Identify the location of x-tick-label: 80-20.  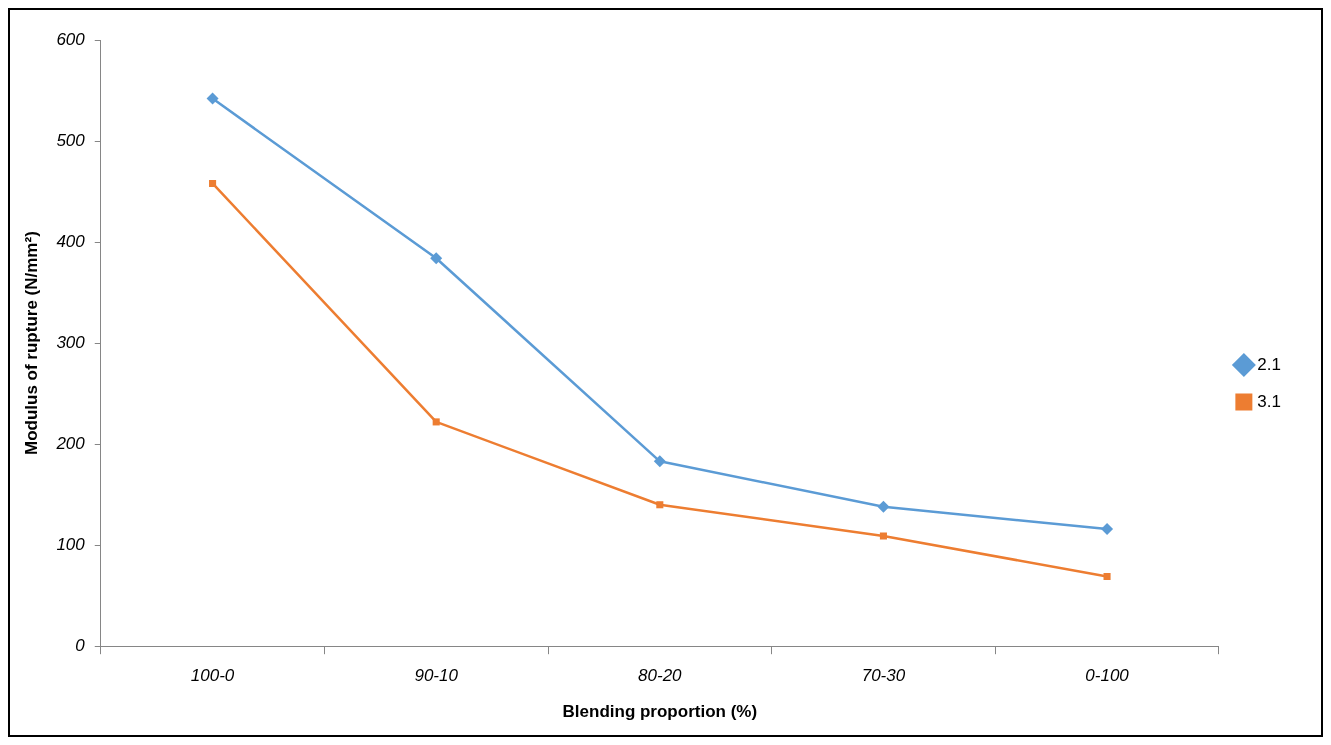
(660, 676).